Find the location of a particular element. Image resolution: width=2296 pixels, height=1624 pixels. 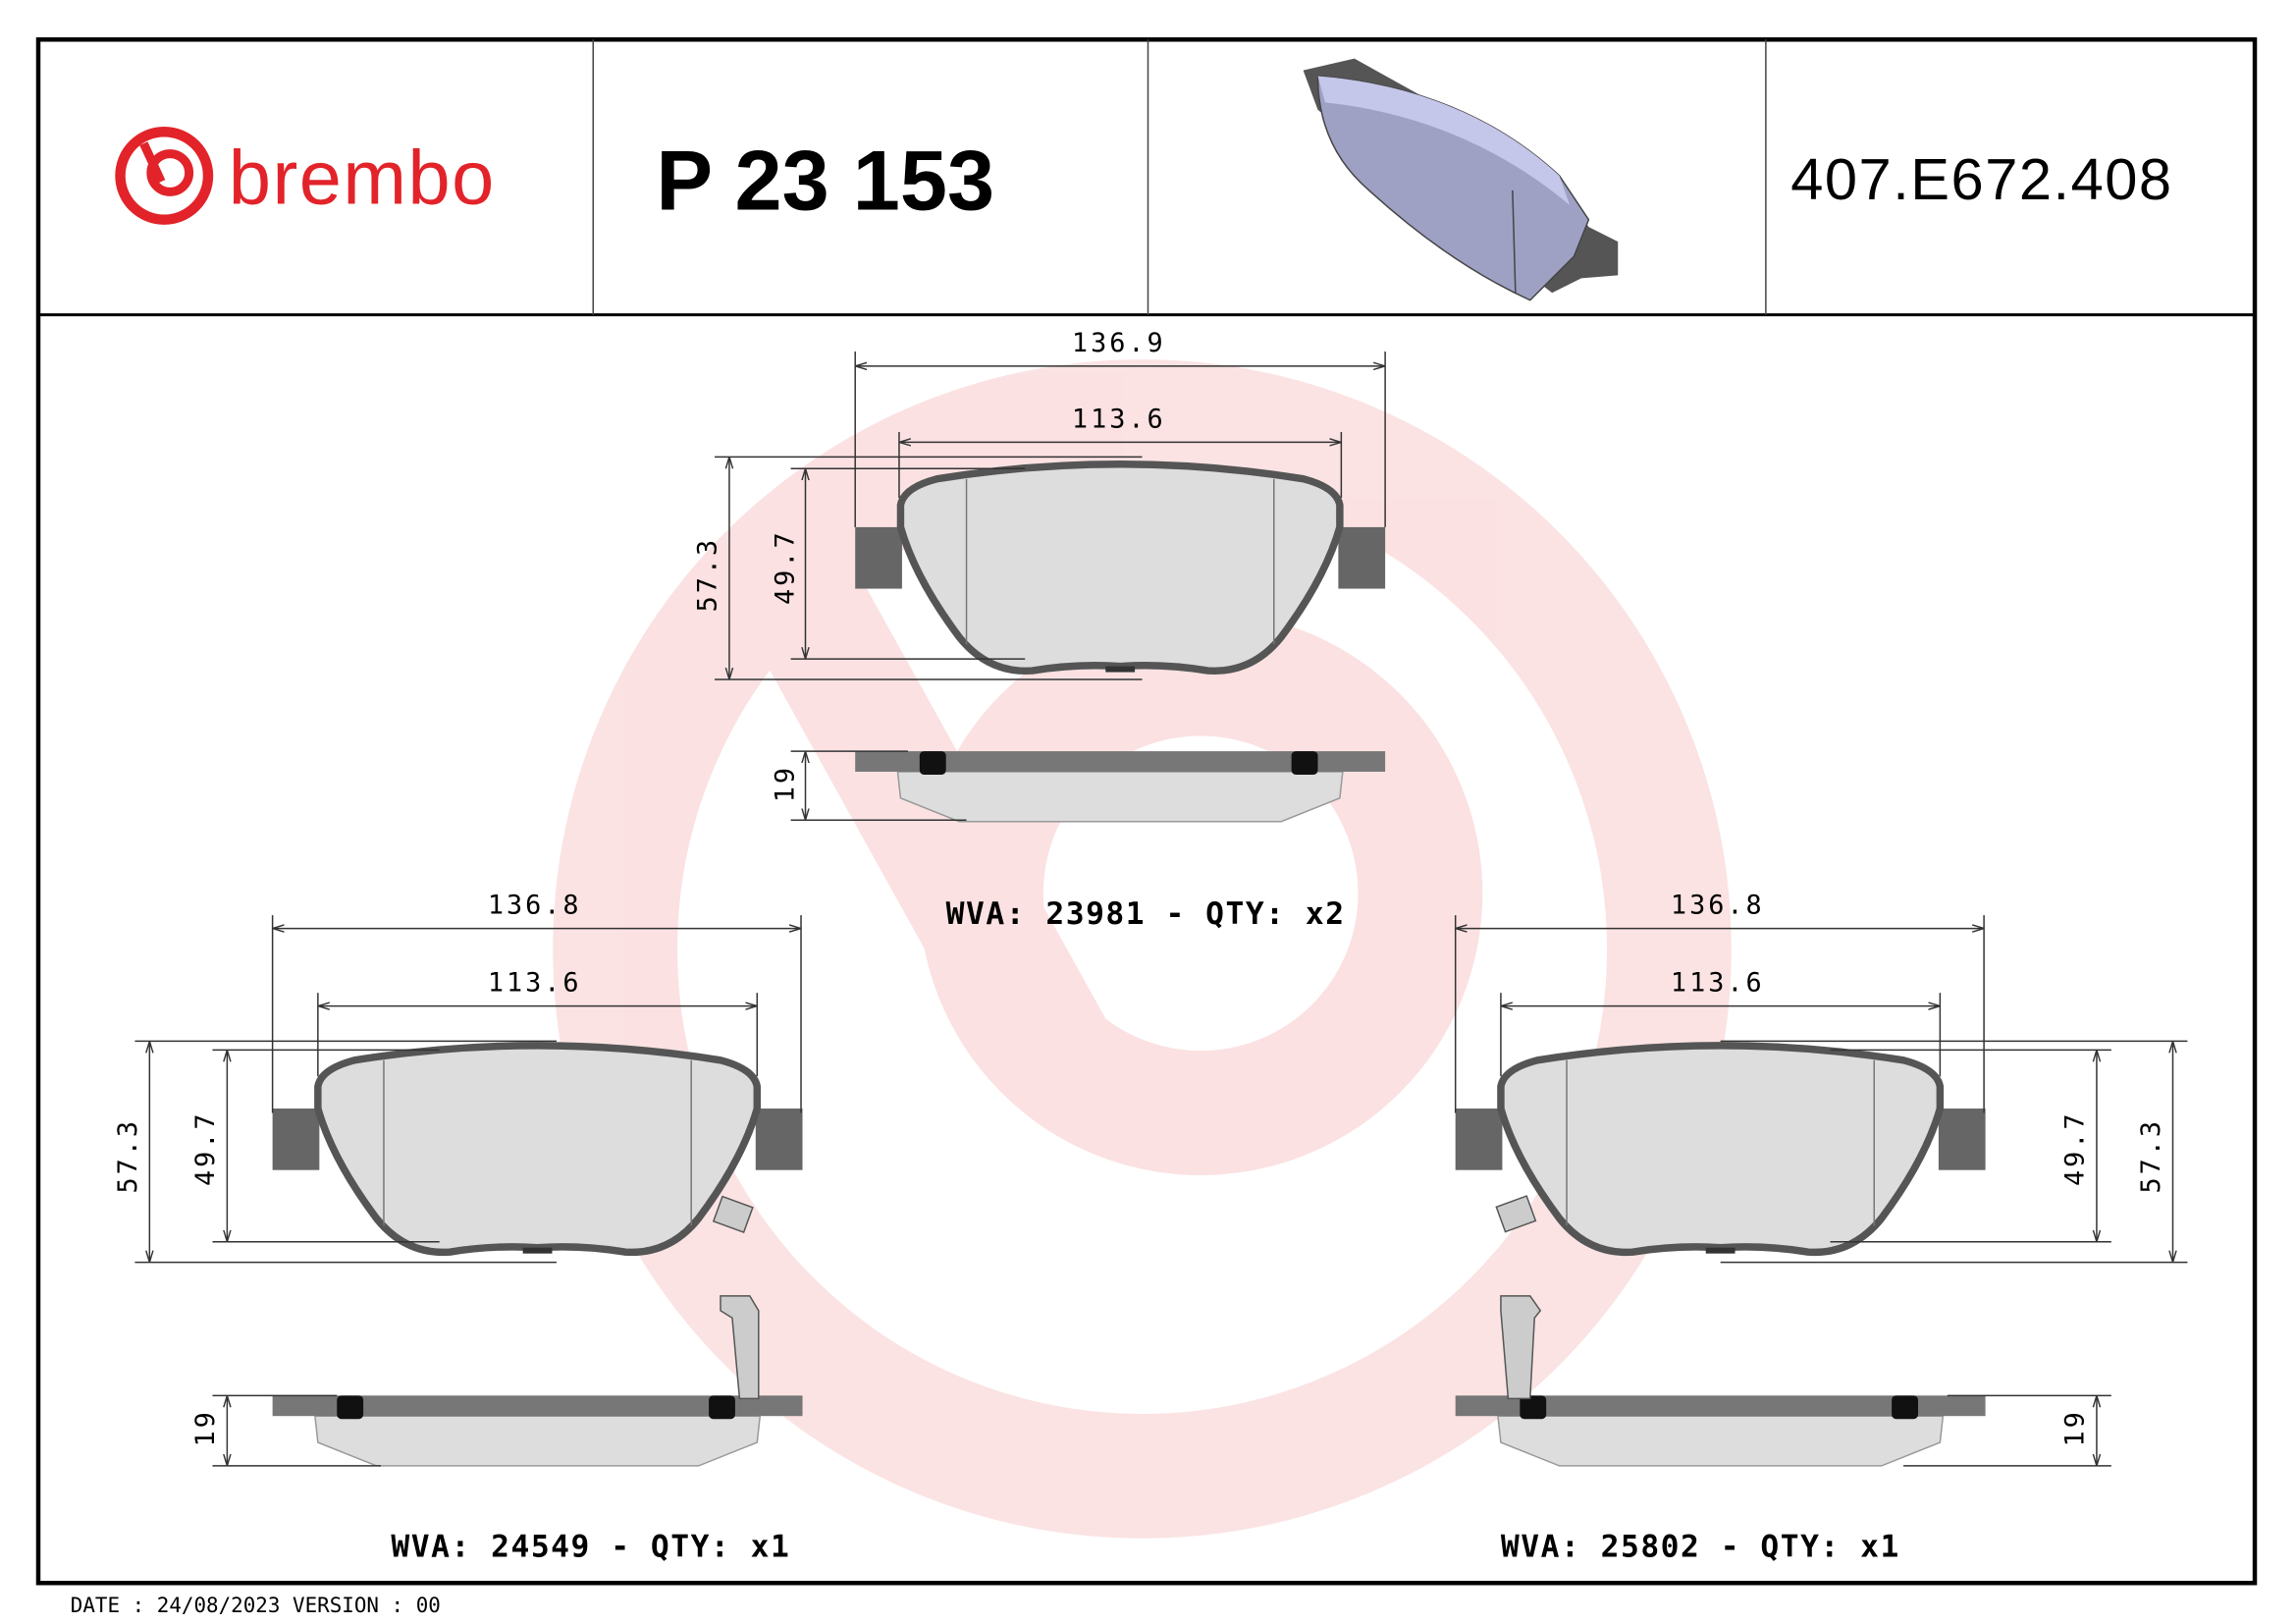

pad-2-thickness: 19 is located at coordinates (205, 1427).